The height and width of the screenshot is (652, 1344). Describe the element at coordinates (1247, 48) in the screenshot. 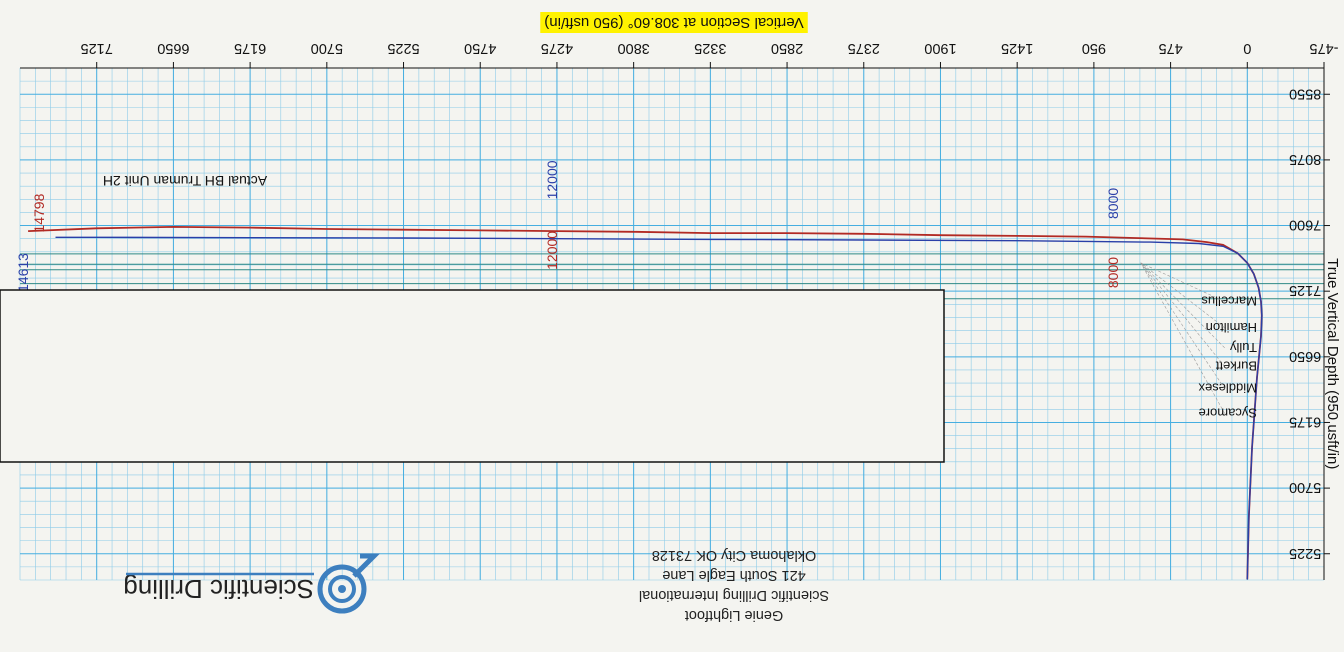

I see `x-tick-label: 0` at that location.